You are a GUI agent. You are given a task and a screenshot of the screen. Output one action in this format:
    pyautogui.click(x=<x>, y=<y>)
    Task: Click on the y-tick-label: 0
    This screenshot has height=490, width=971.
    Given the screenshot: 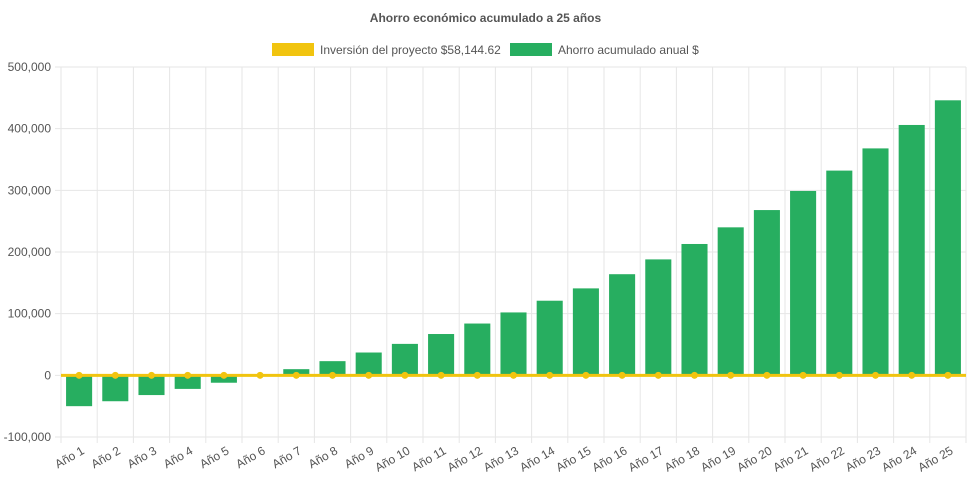 What is the action you would take?
    pyautogui.click(x=47, y=375)
    